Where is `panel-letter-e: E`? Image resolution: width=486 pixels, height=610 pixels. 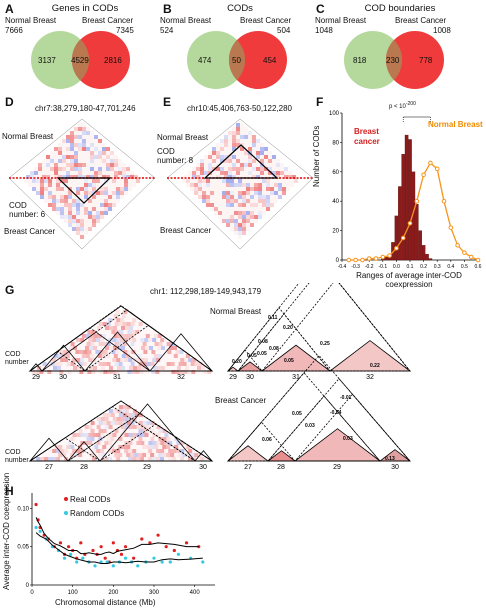
panel-letter-e: E is located at coordinates (167, 102).